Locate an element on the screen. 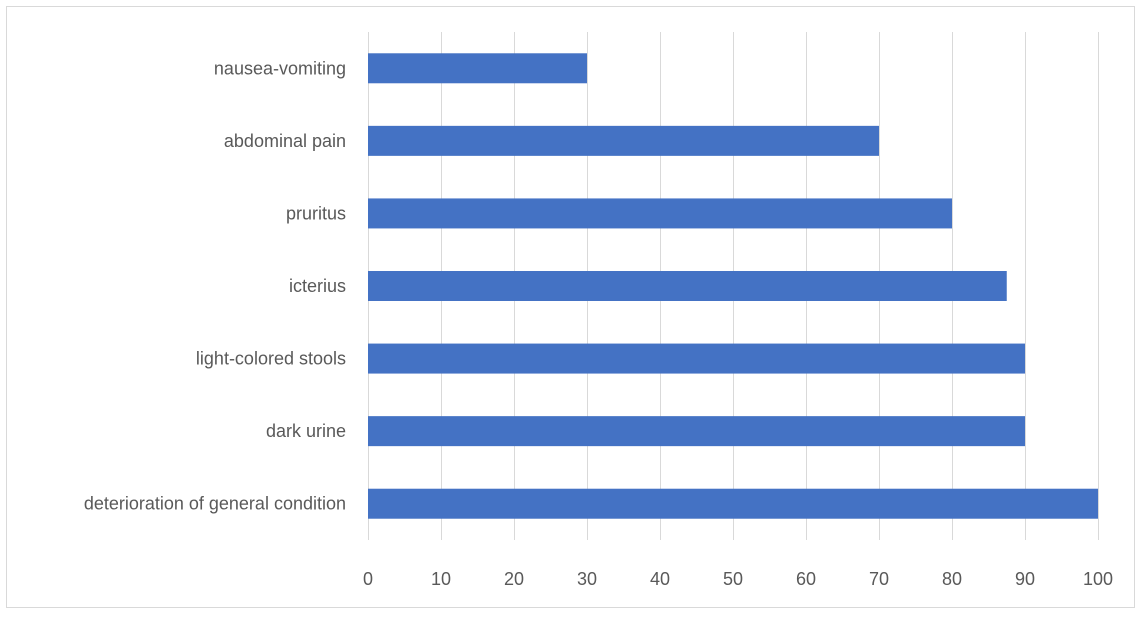  category-label: icterius is located at coordinates (317, 286).